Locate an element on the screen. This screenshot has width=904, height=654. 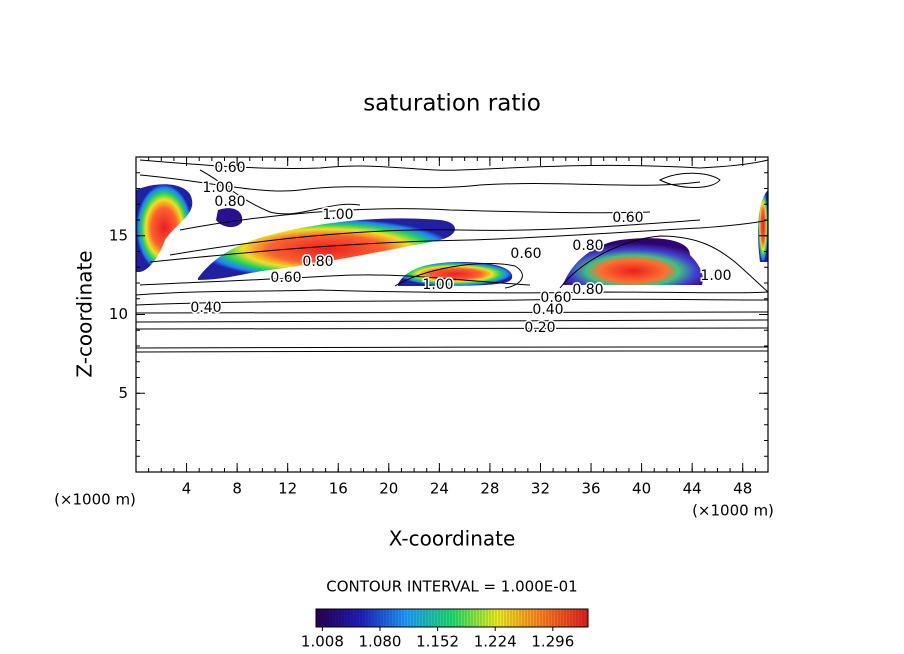
color-fields is located at coordinates (452, 235).